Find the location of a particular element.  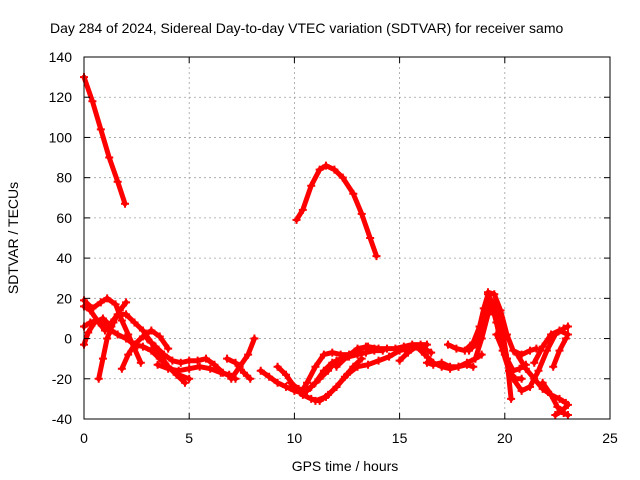

y-tick-label: -40 is located at coordinates (62, 419).